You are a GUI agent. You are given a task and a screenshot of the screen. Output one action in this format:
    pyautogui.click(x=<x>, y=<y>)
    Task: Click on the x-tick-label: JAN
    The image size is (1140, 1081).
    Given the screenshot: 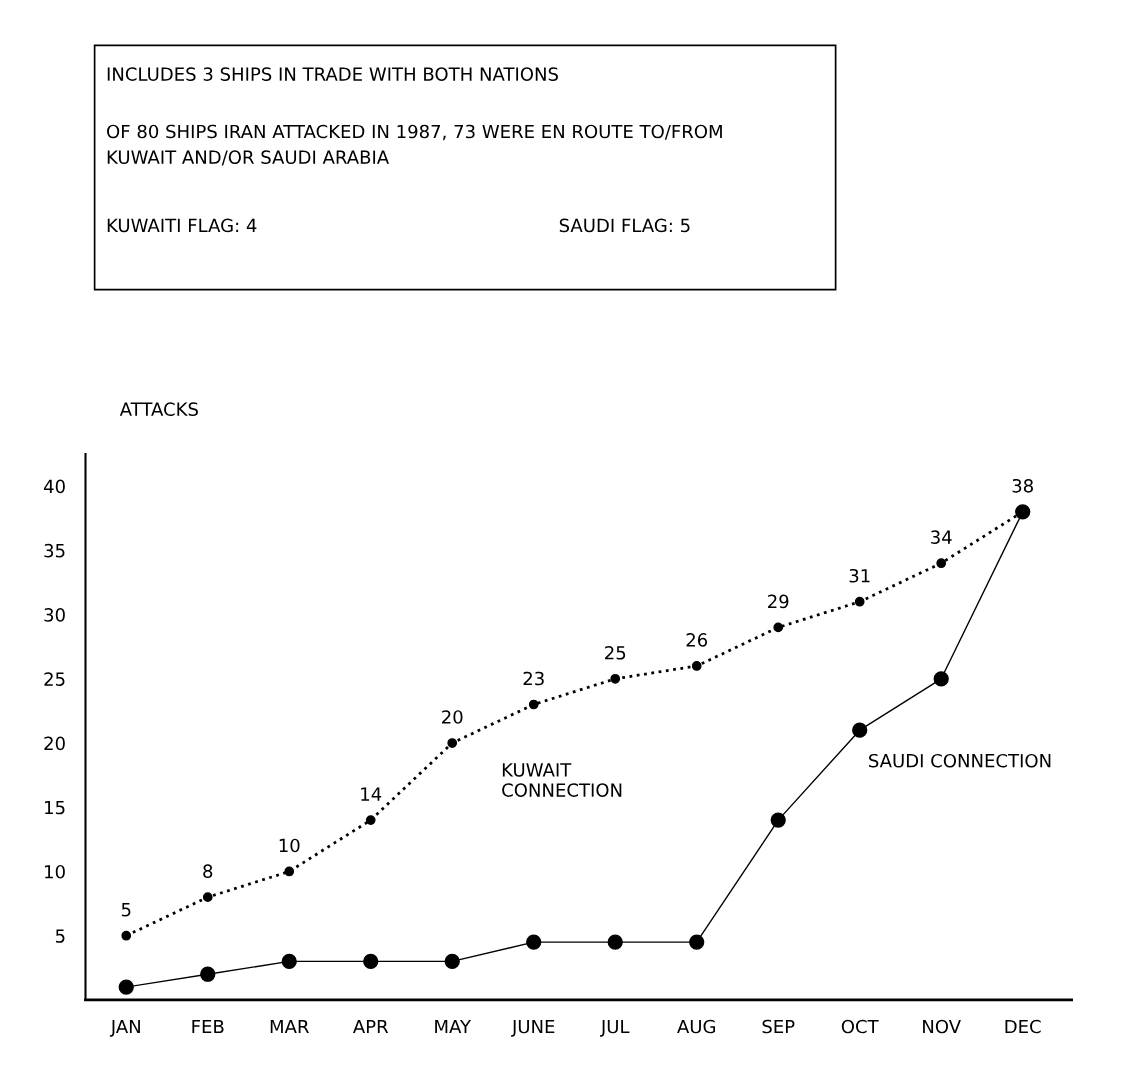 What is the action you would take?
    pyautogui.click(x=124, y=1028)
    